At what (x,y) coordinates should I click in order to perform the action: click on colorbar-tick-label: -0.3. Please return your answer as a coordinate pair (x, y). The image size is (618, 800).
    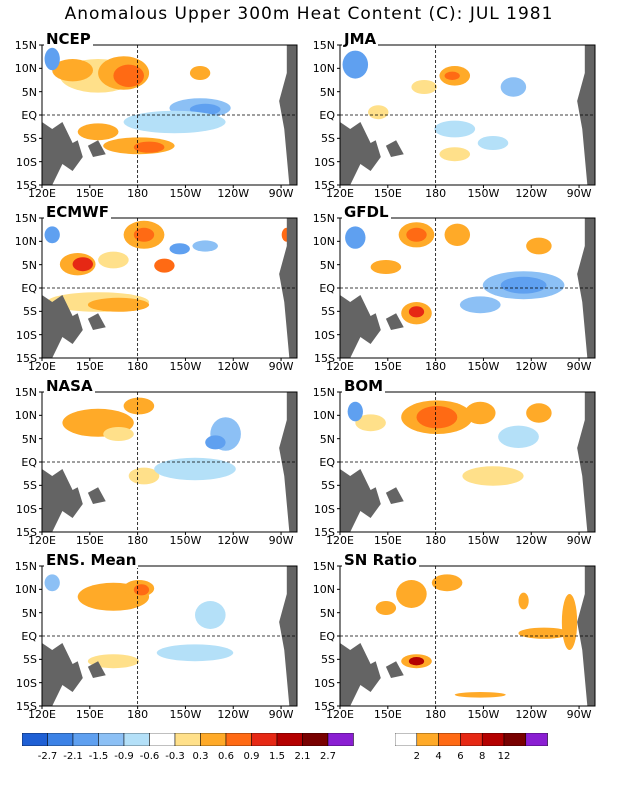
    Looking at the image, I should click on (175, 756).